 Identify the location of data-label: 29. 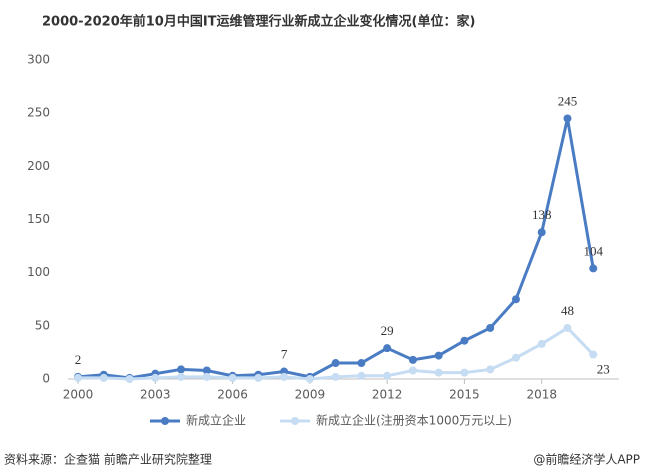
(387, 330).